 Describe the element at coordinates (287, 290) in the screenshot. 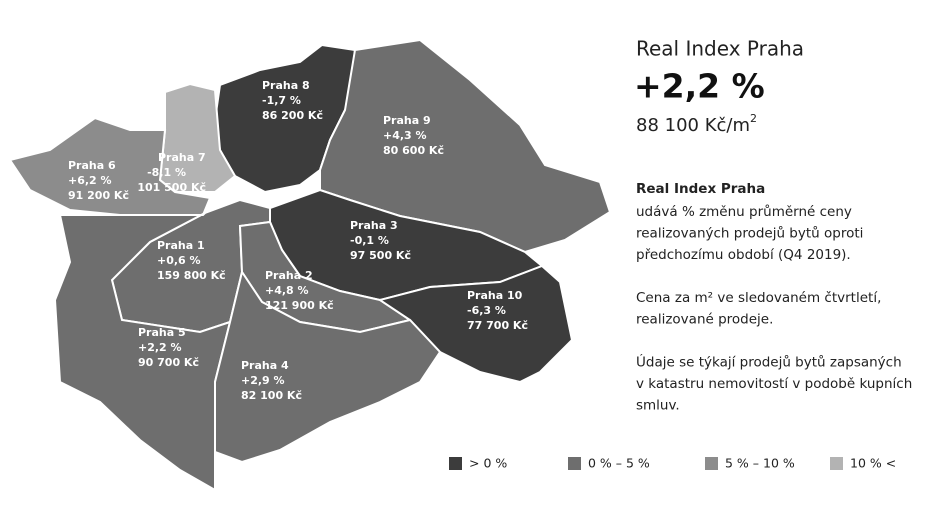

I see `district-change: +4,8 %` at that location.